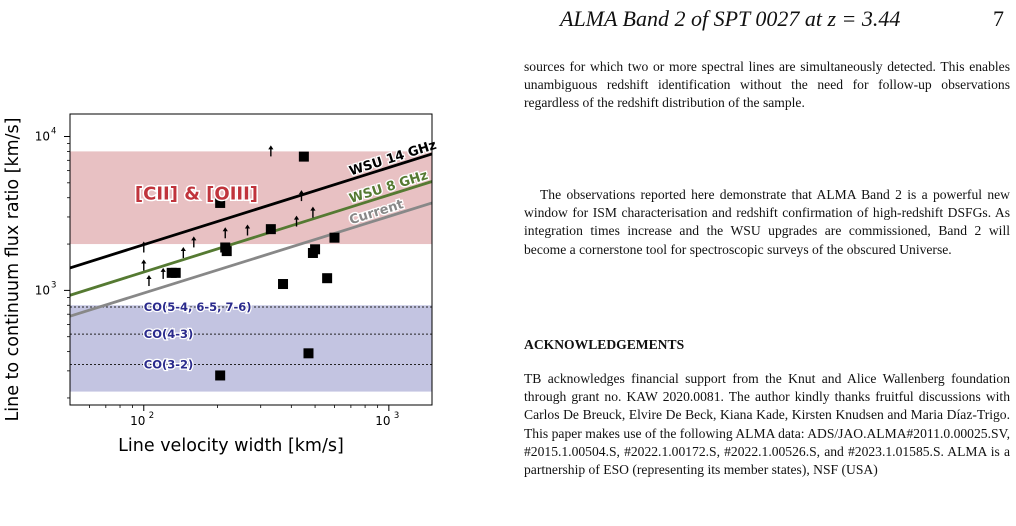 The height and width of the screenshot is (526, 1016). I want to click on current-line, so click(251, 259).